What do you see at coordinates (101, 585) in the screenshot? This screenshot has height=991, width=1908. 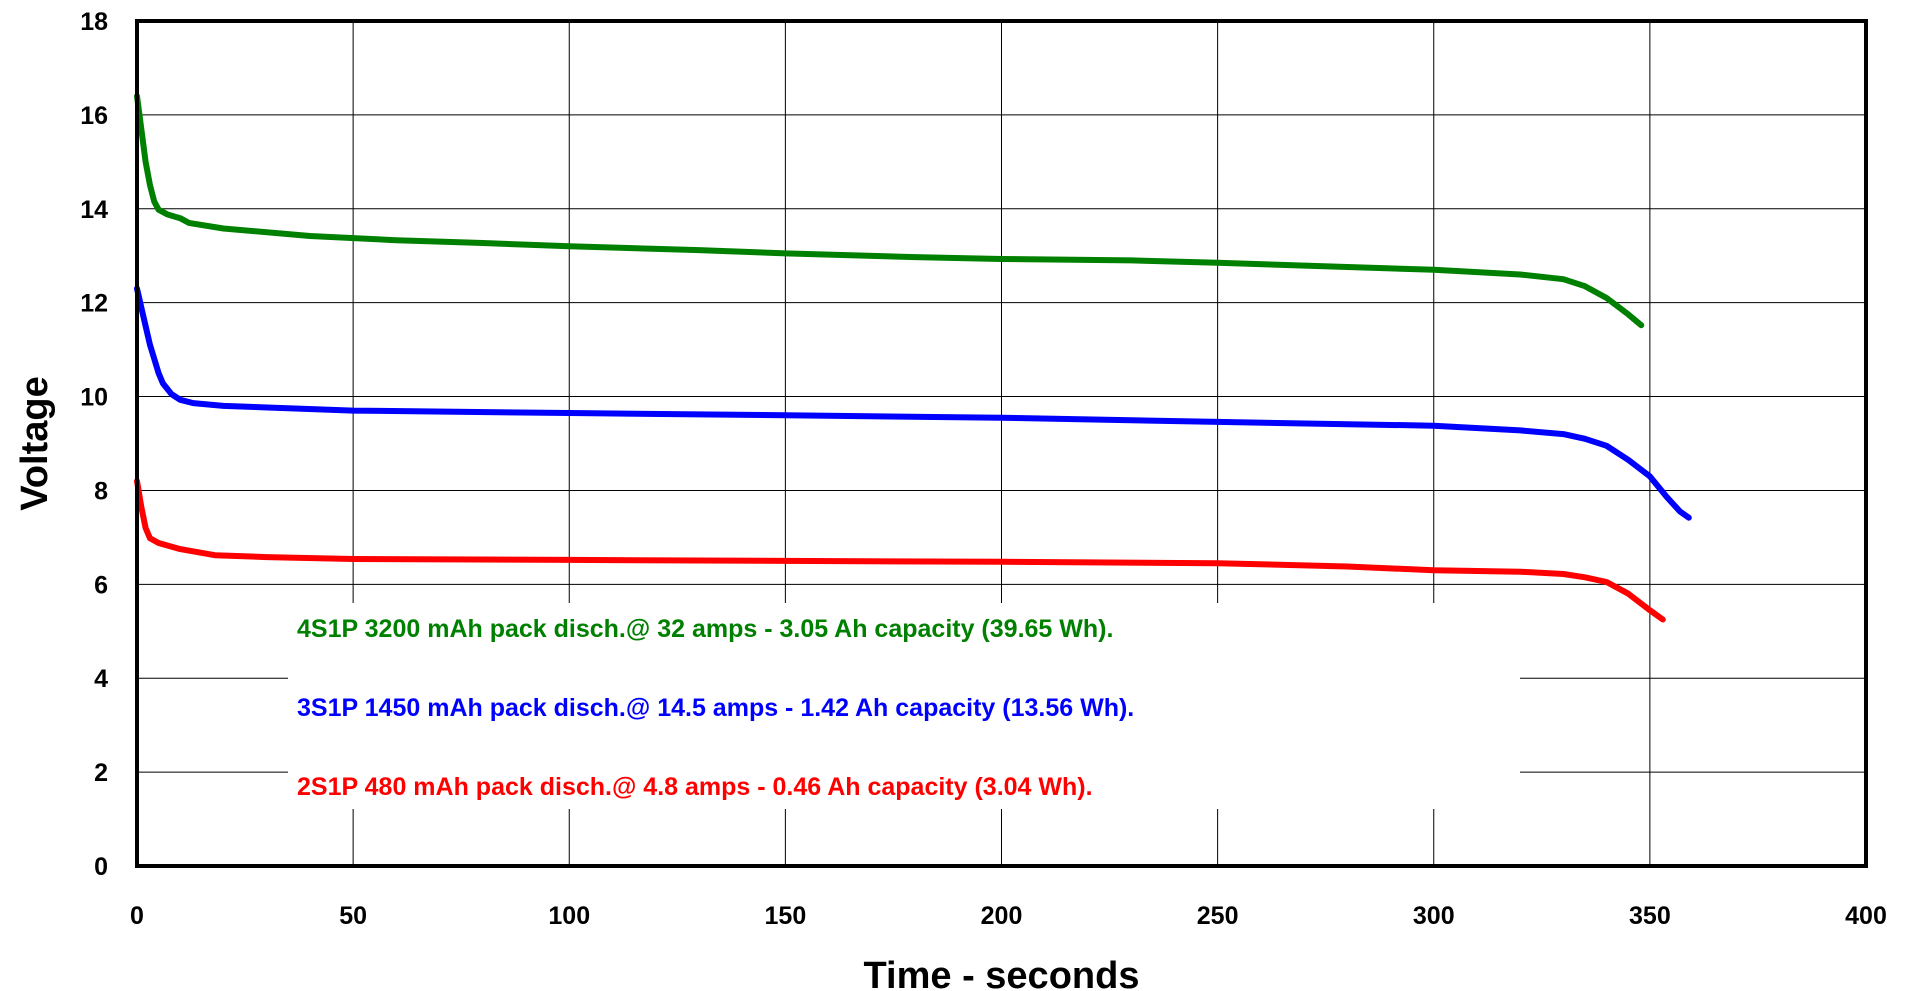 I see `y-tick-label: 6` at bounding box center [101, 585].